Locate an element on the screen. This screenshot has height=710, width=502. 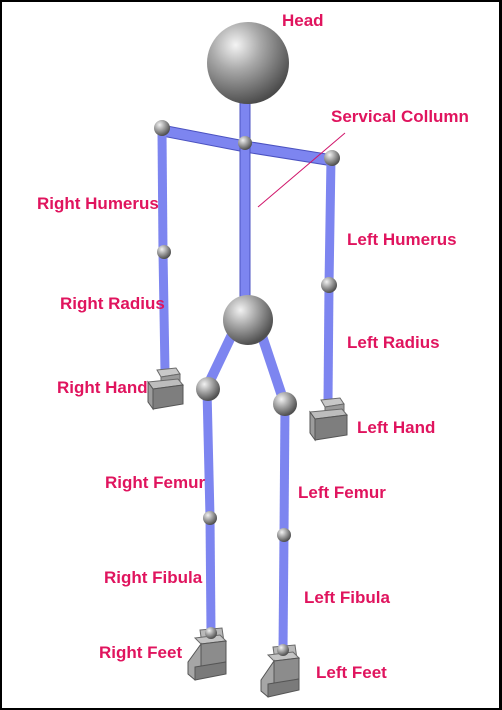
left-femur-bone is located at coordinates (284, 469).